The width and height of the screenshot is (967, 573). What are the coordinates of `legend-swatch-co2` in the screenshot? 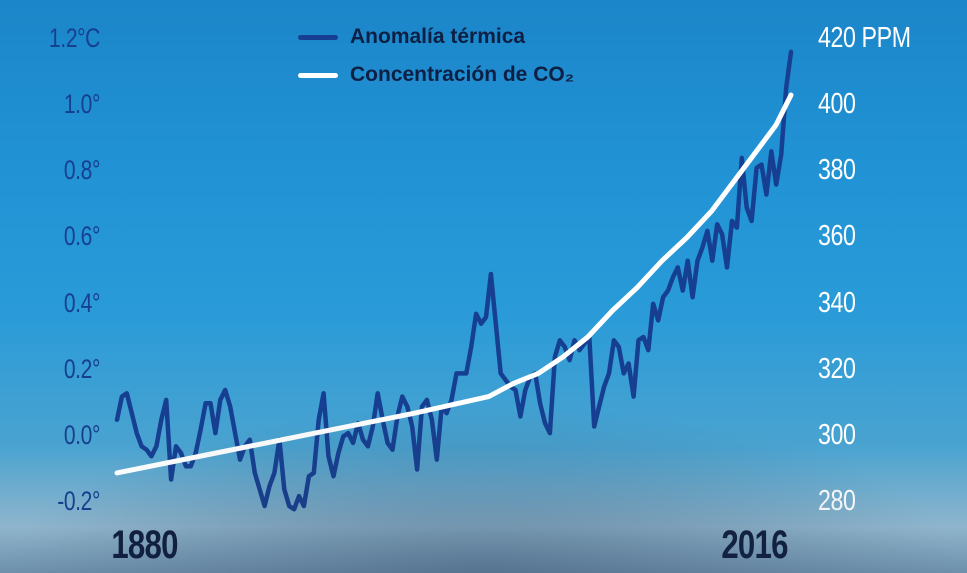 It's located at (318, 75).